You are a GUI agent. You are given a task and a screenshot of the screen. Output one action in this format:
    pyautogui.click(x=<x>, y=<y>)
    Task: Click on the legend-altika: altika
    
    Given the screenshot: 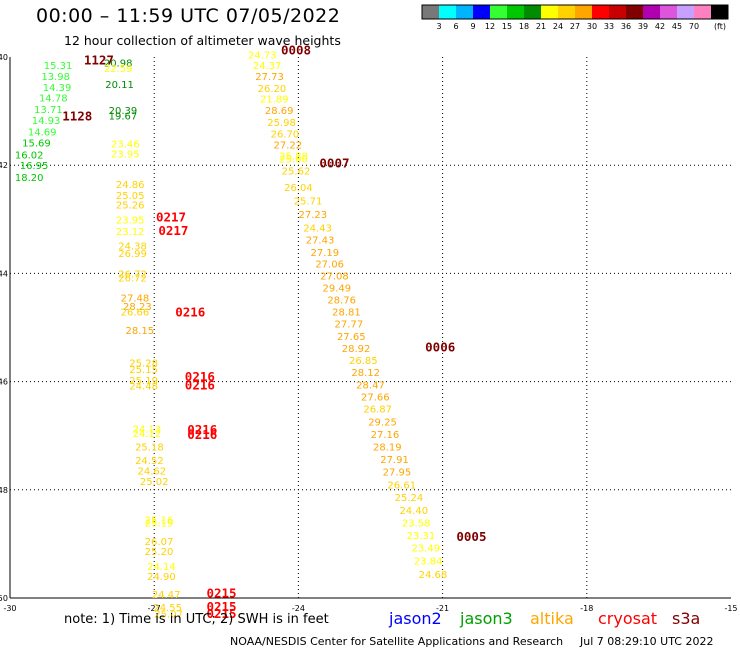 What is the action you would take?
    pyautogui.click(x=552, y=618)
    